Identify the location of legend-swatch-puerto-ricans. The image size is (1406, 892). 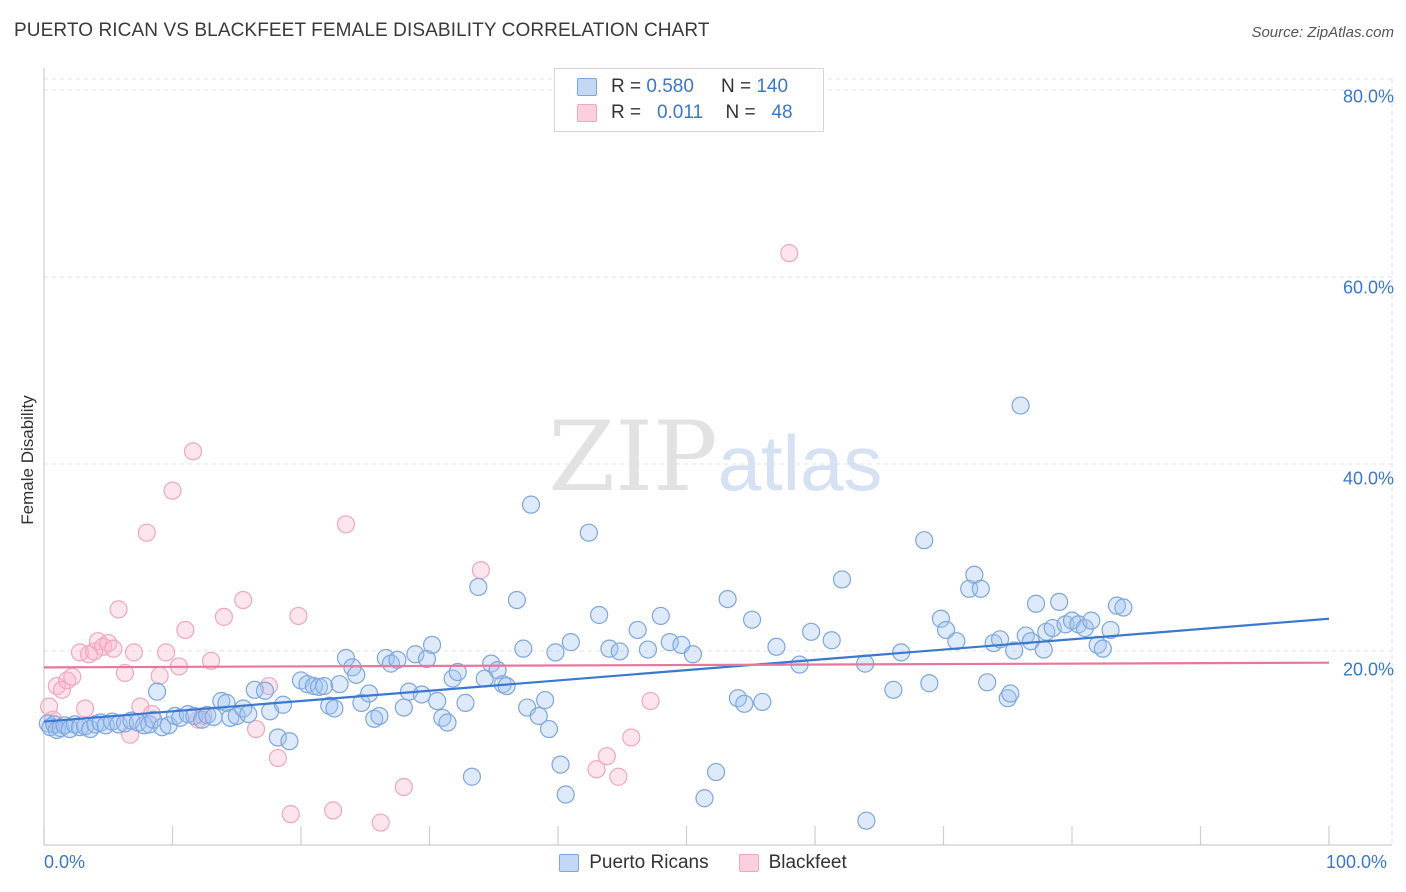
(587, 87).